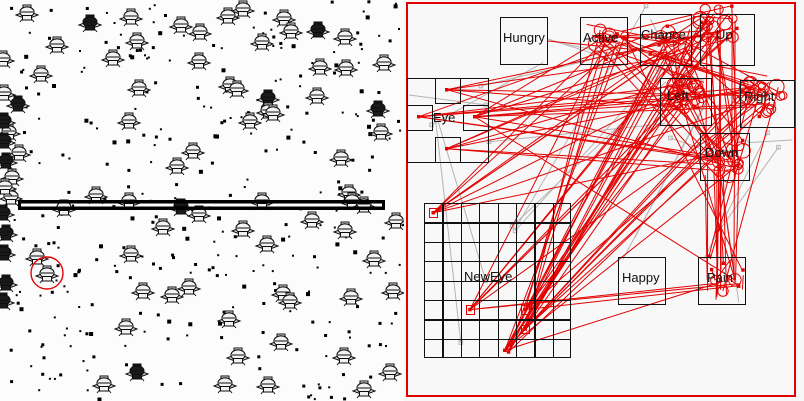  What do you see at coordinates (678, 95) in the screenshot?
I see `network-node-label-left: Left` at bounding box center [678, 95].